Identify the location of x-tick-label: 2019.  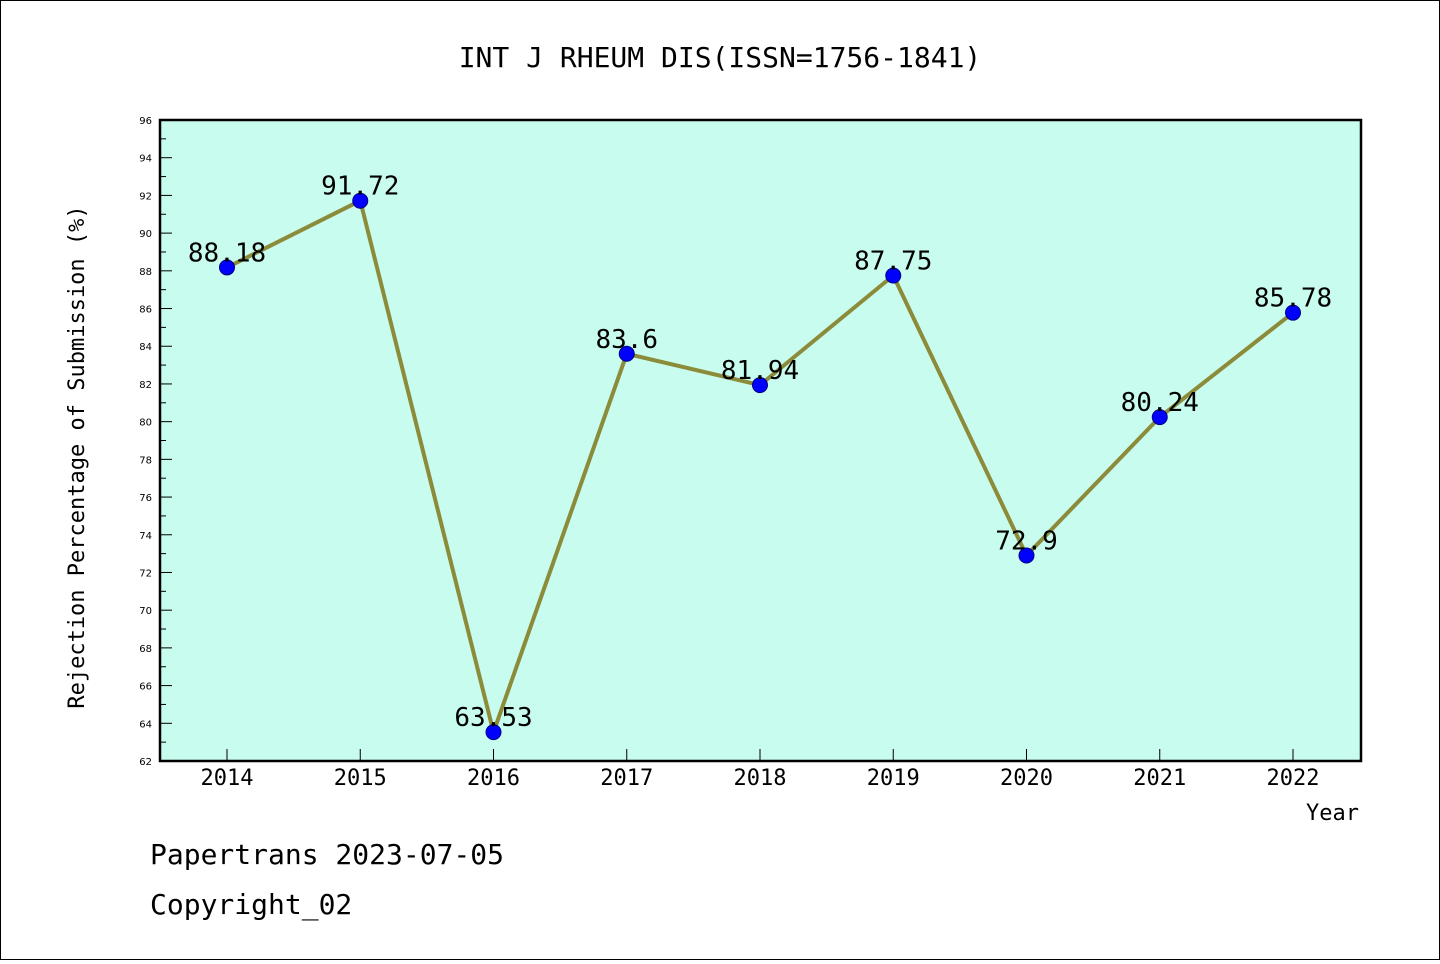
(893, 778).